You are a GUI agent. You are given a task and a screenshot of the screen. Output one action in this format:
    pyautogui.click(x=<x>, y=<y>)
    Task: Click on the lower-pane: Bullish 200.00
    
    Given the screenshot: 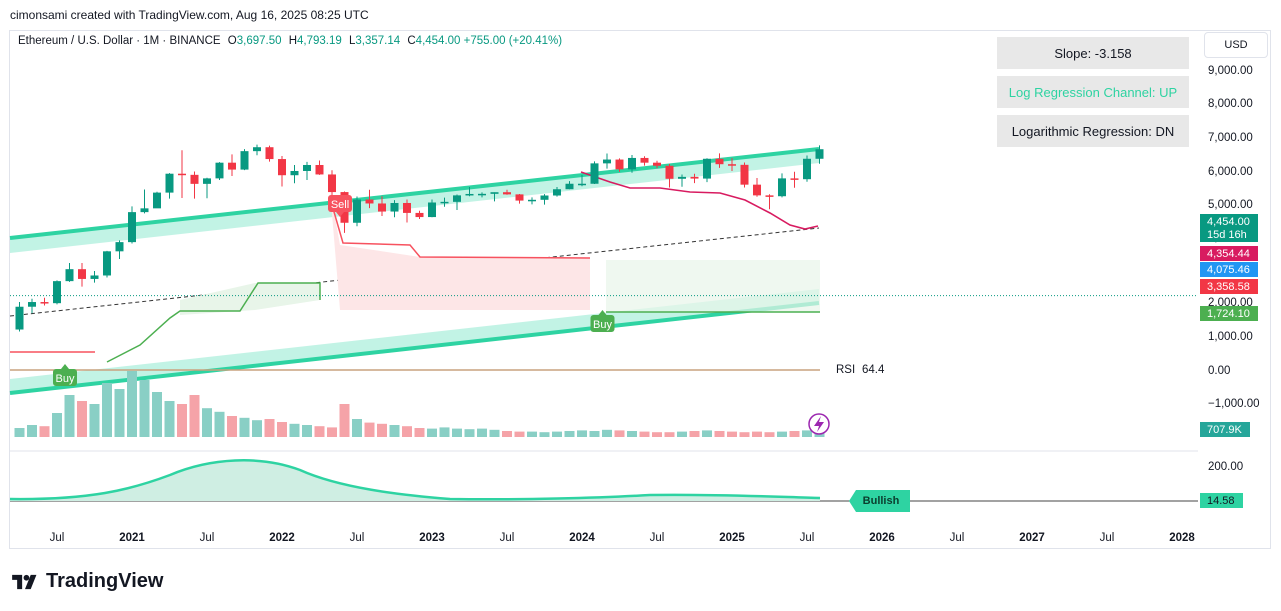 What is the action you would take?
    pyautogui.click(x=626, y=481)
    